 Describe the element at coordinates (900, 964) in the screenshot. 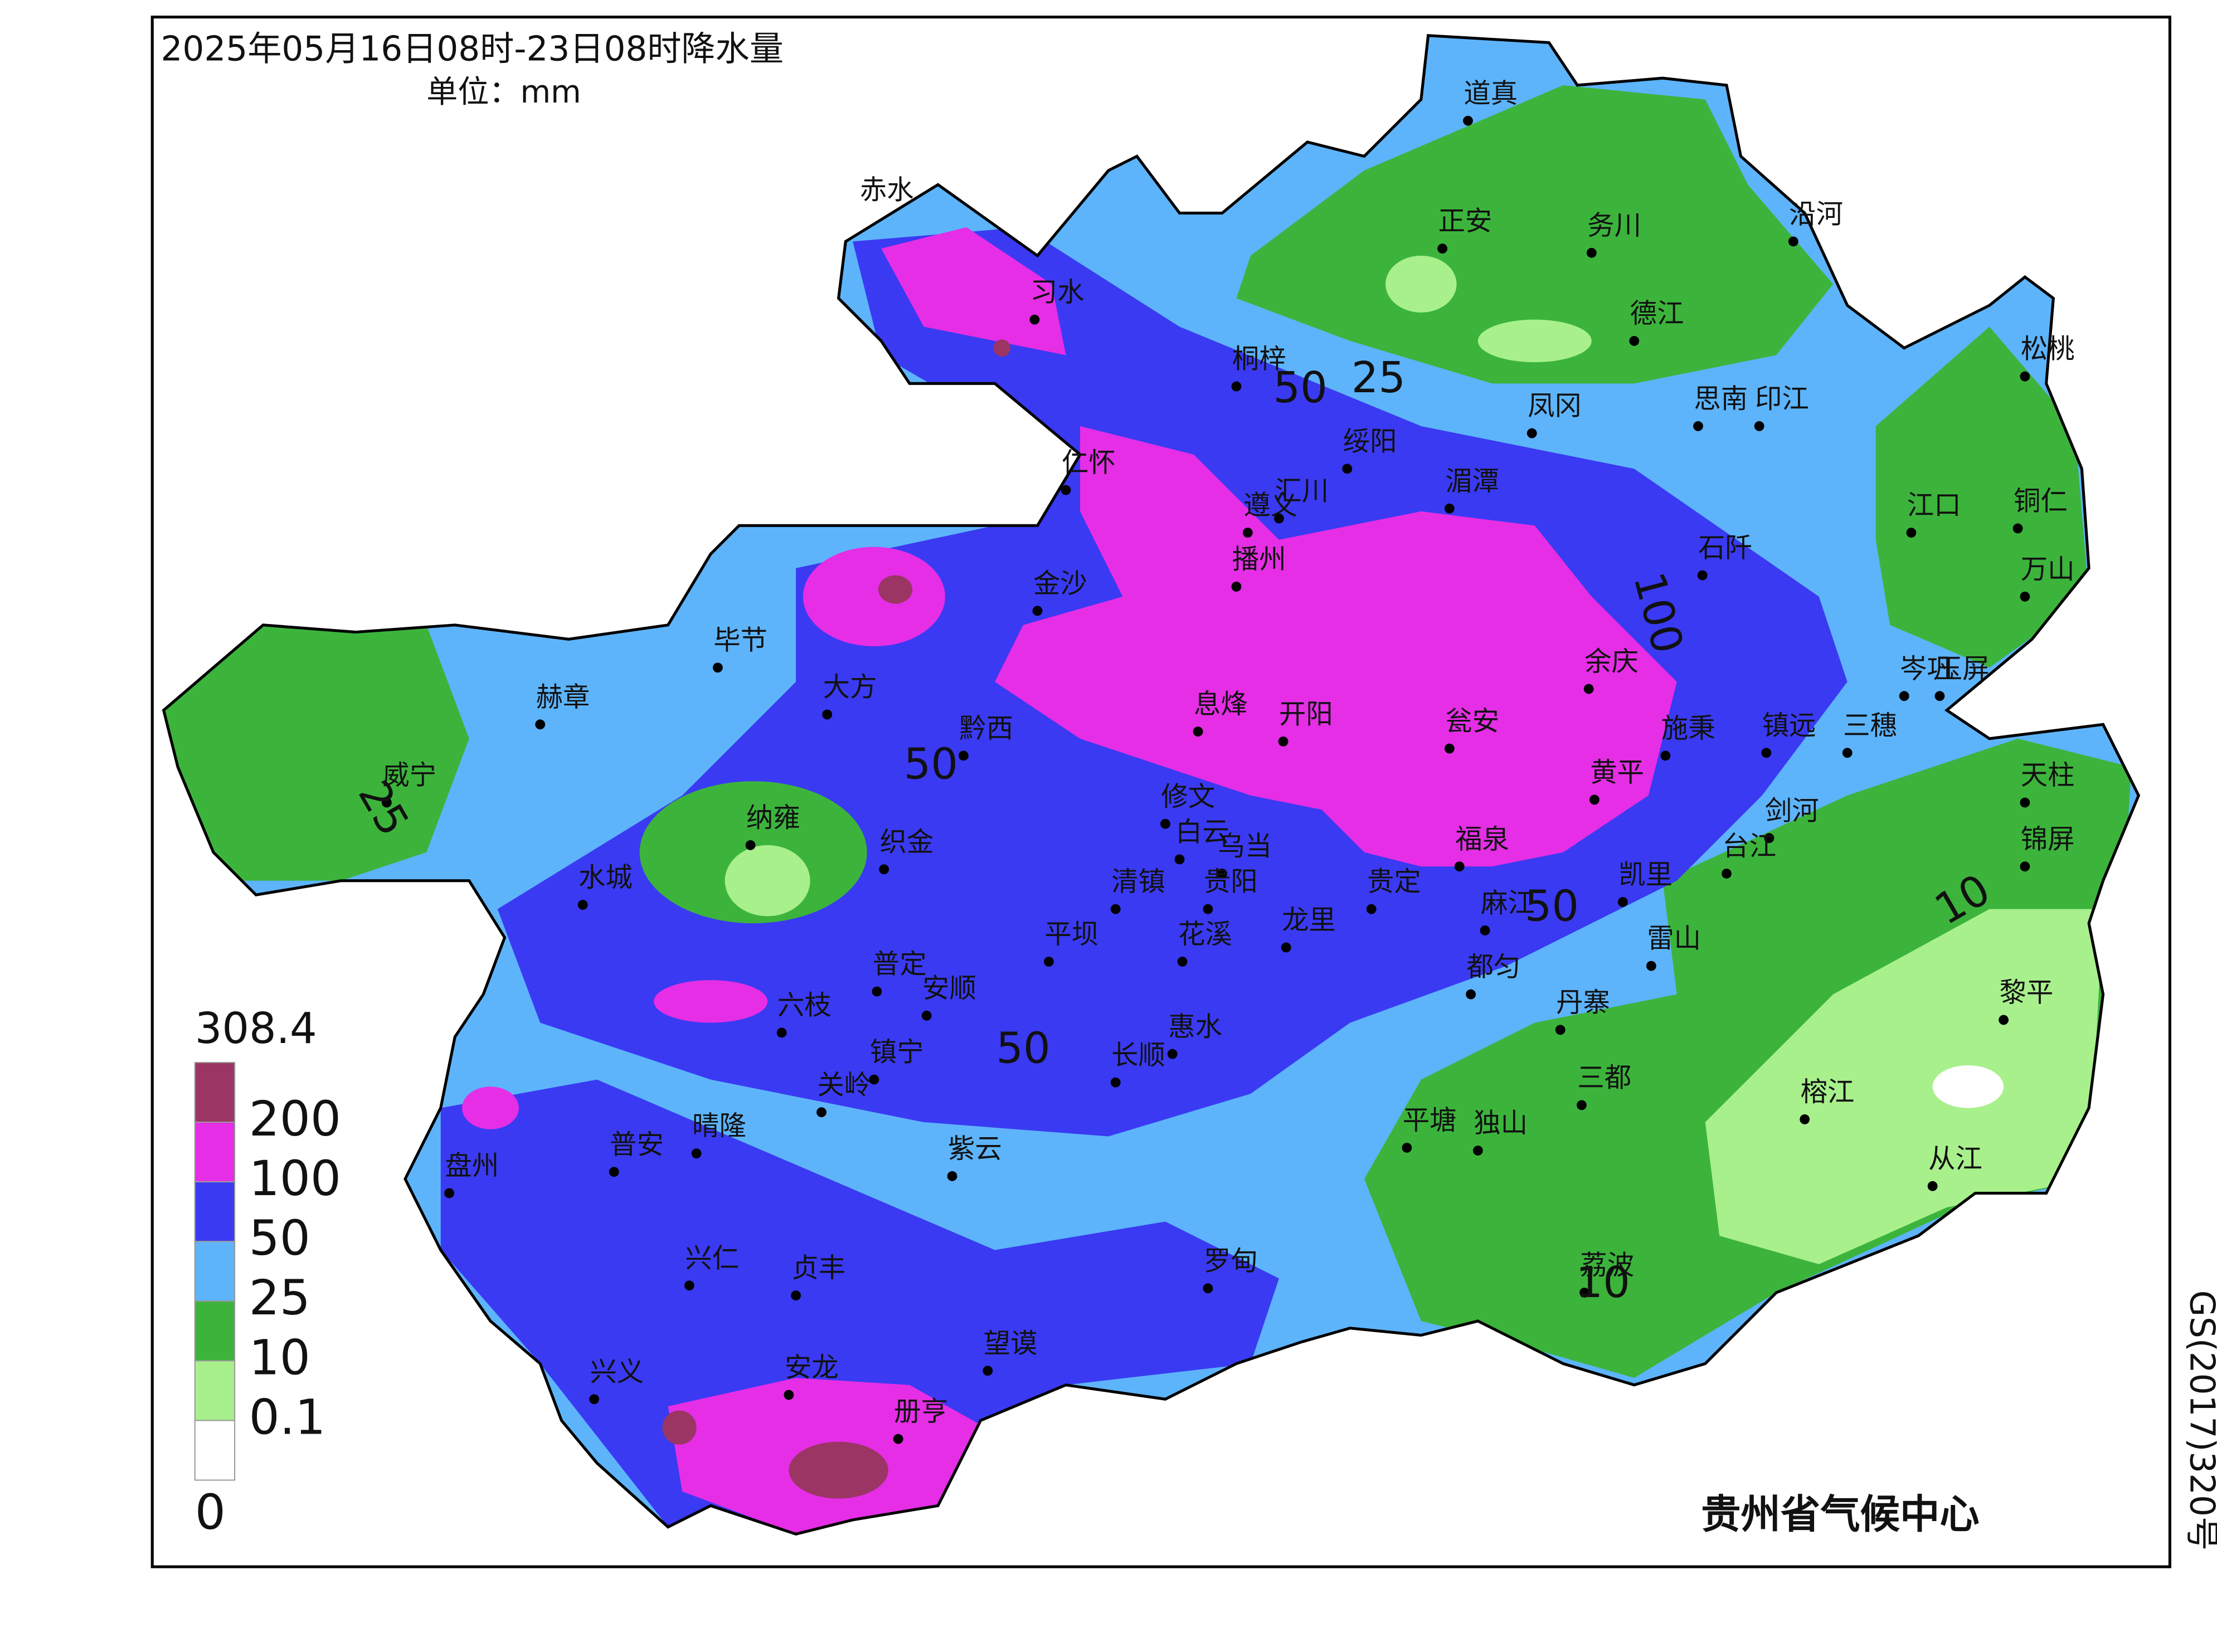

I see `city-label: 普定` at that location.